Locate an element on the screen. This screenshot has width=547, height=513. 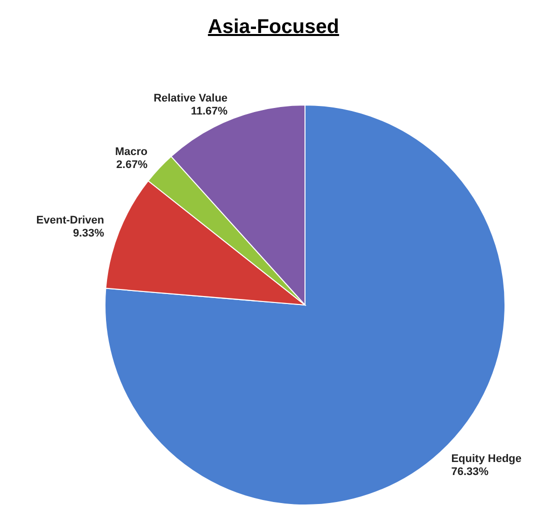
data-label: 11.67% is located at coordinates (209, 111).